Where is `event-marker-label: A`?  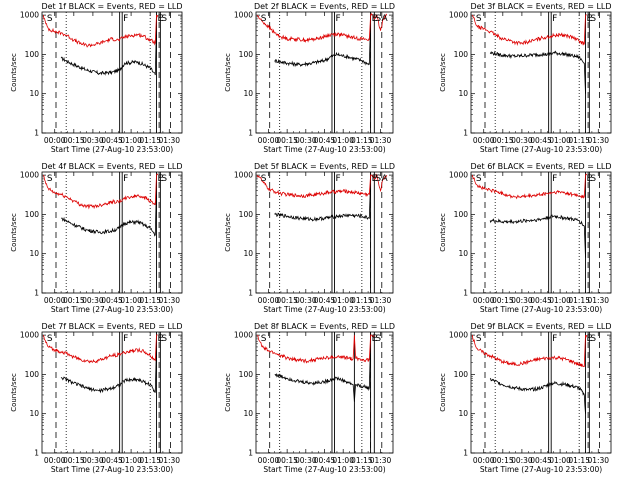
event-marker-label: A is located at coordinates (385, 19).